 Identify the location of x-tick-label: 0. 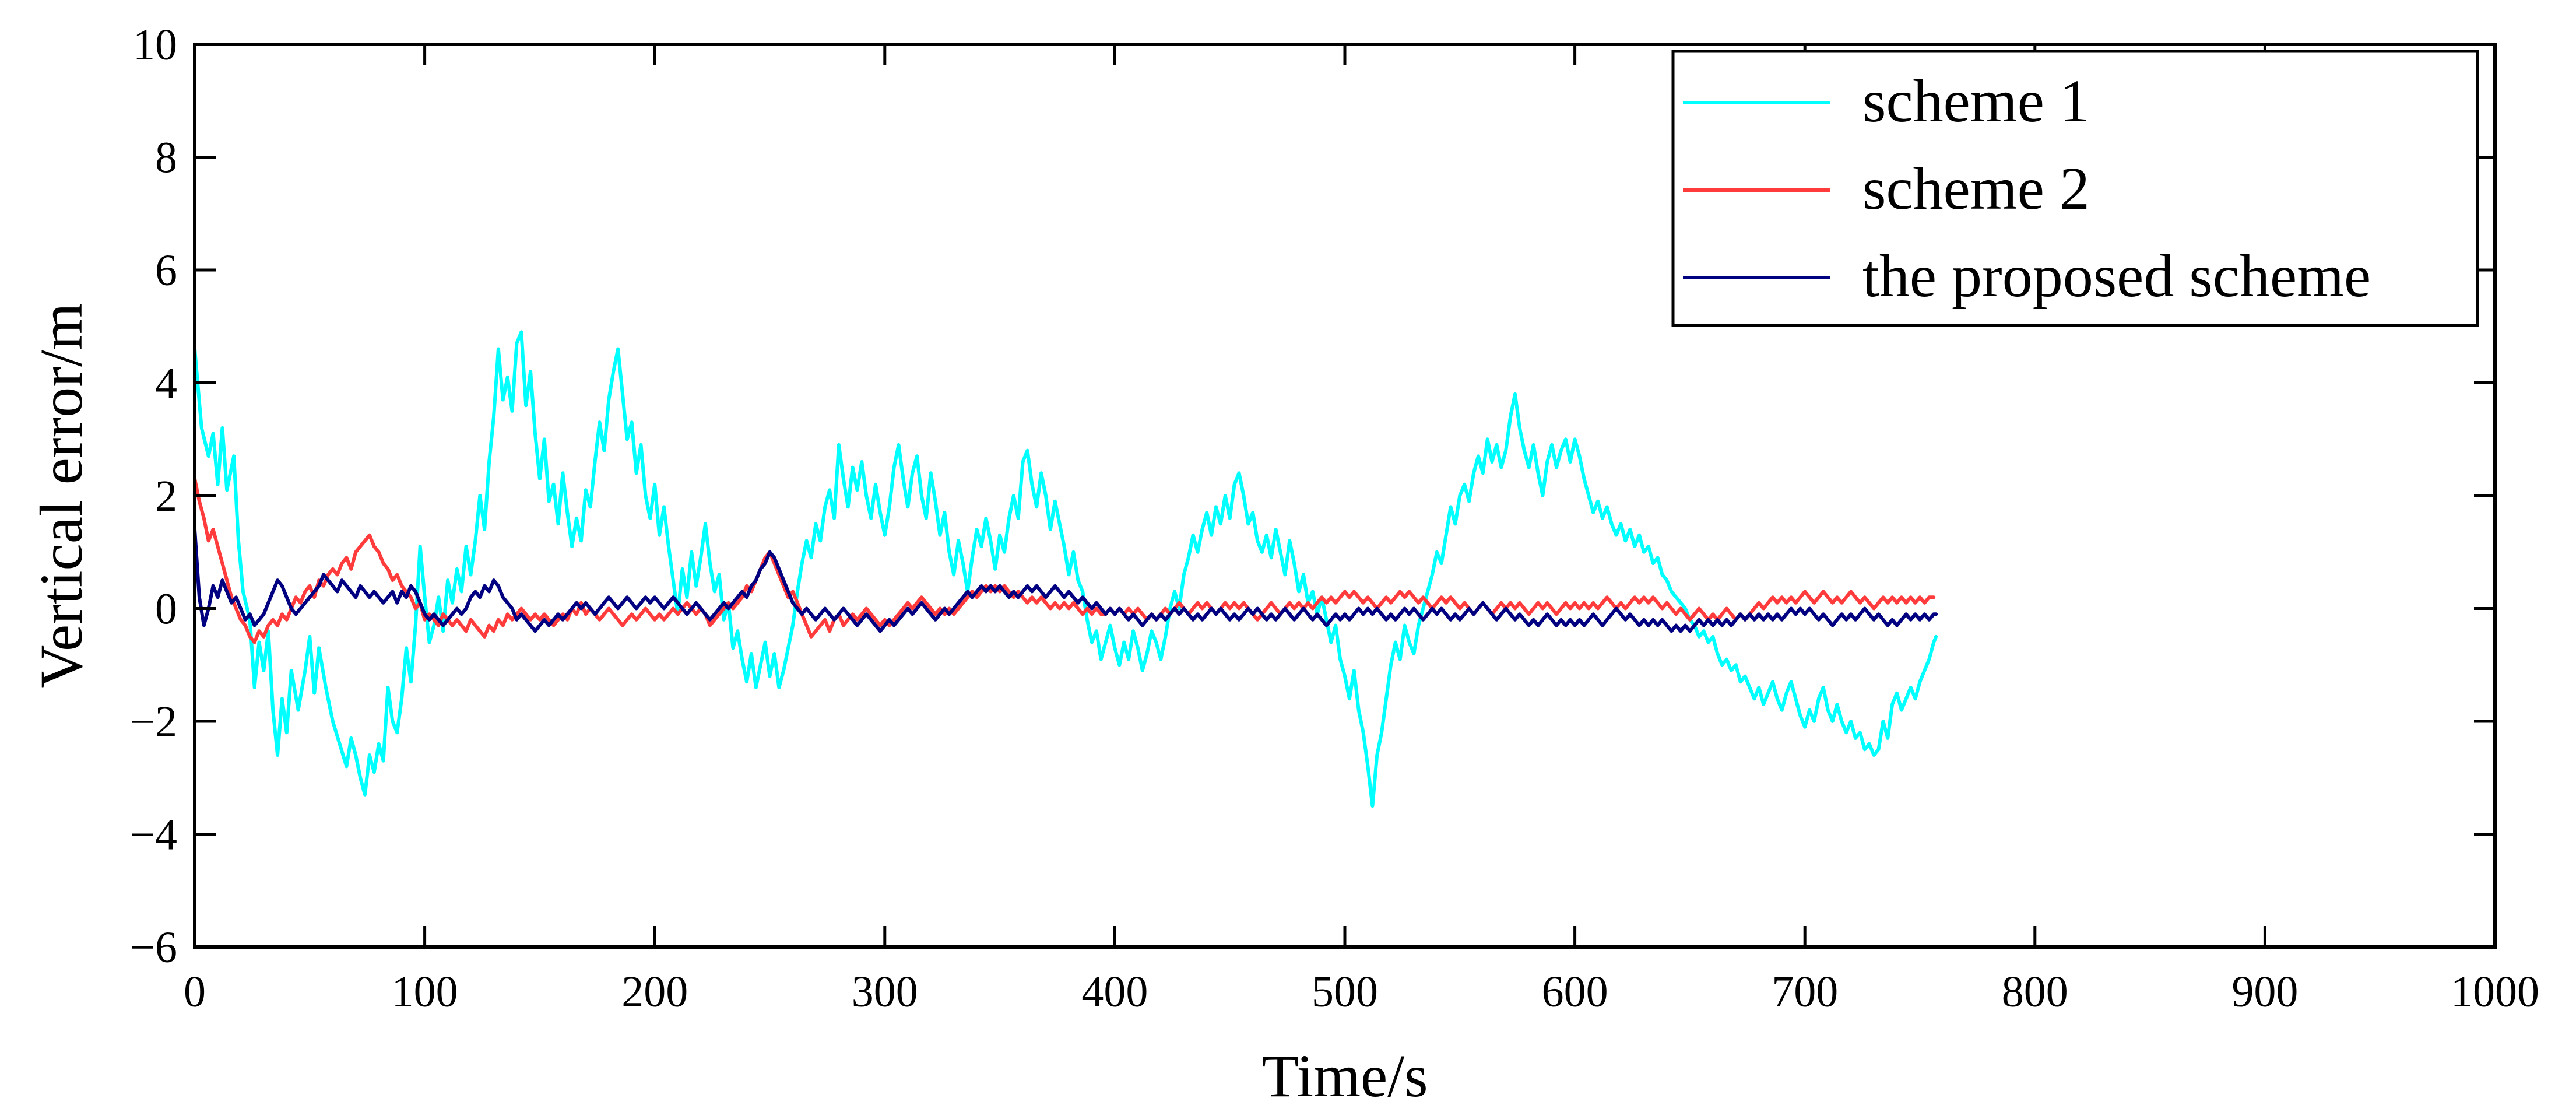
(195, 991).